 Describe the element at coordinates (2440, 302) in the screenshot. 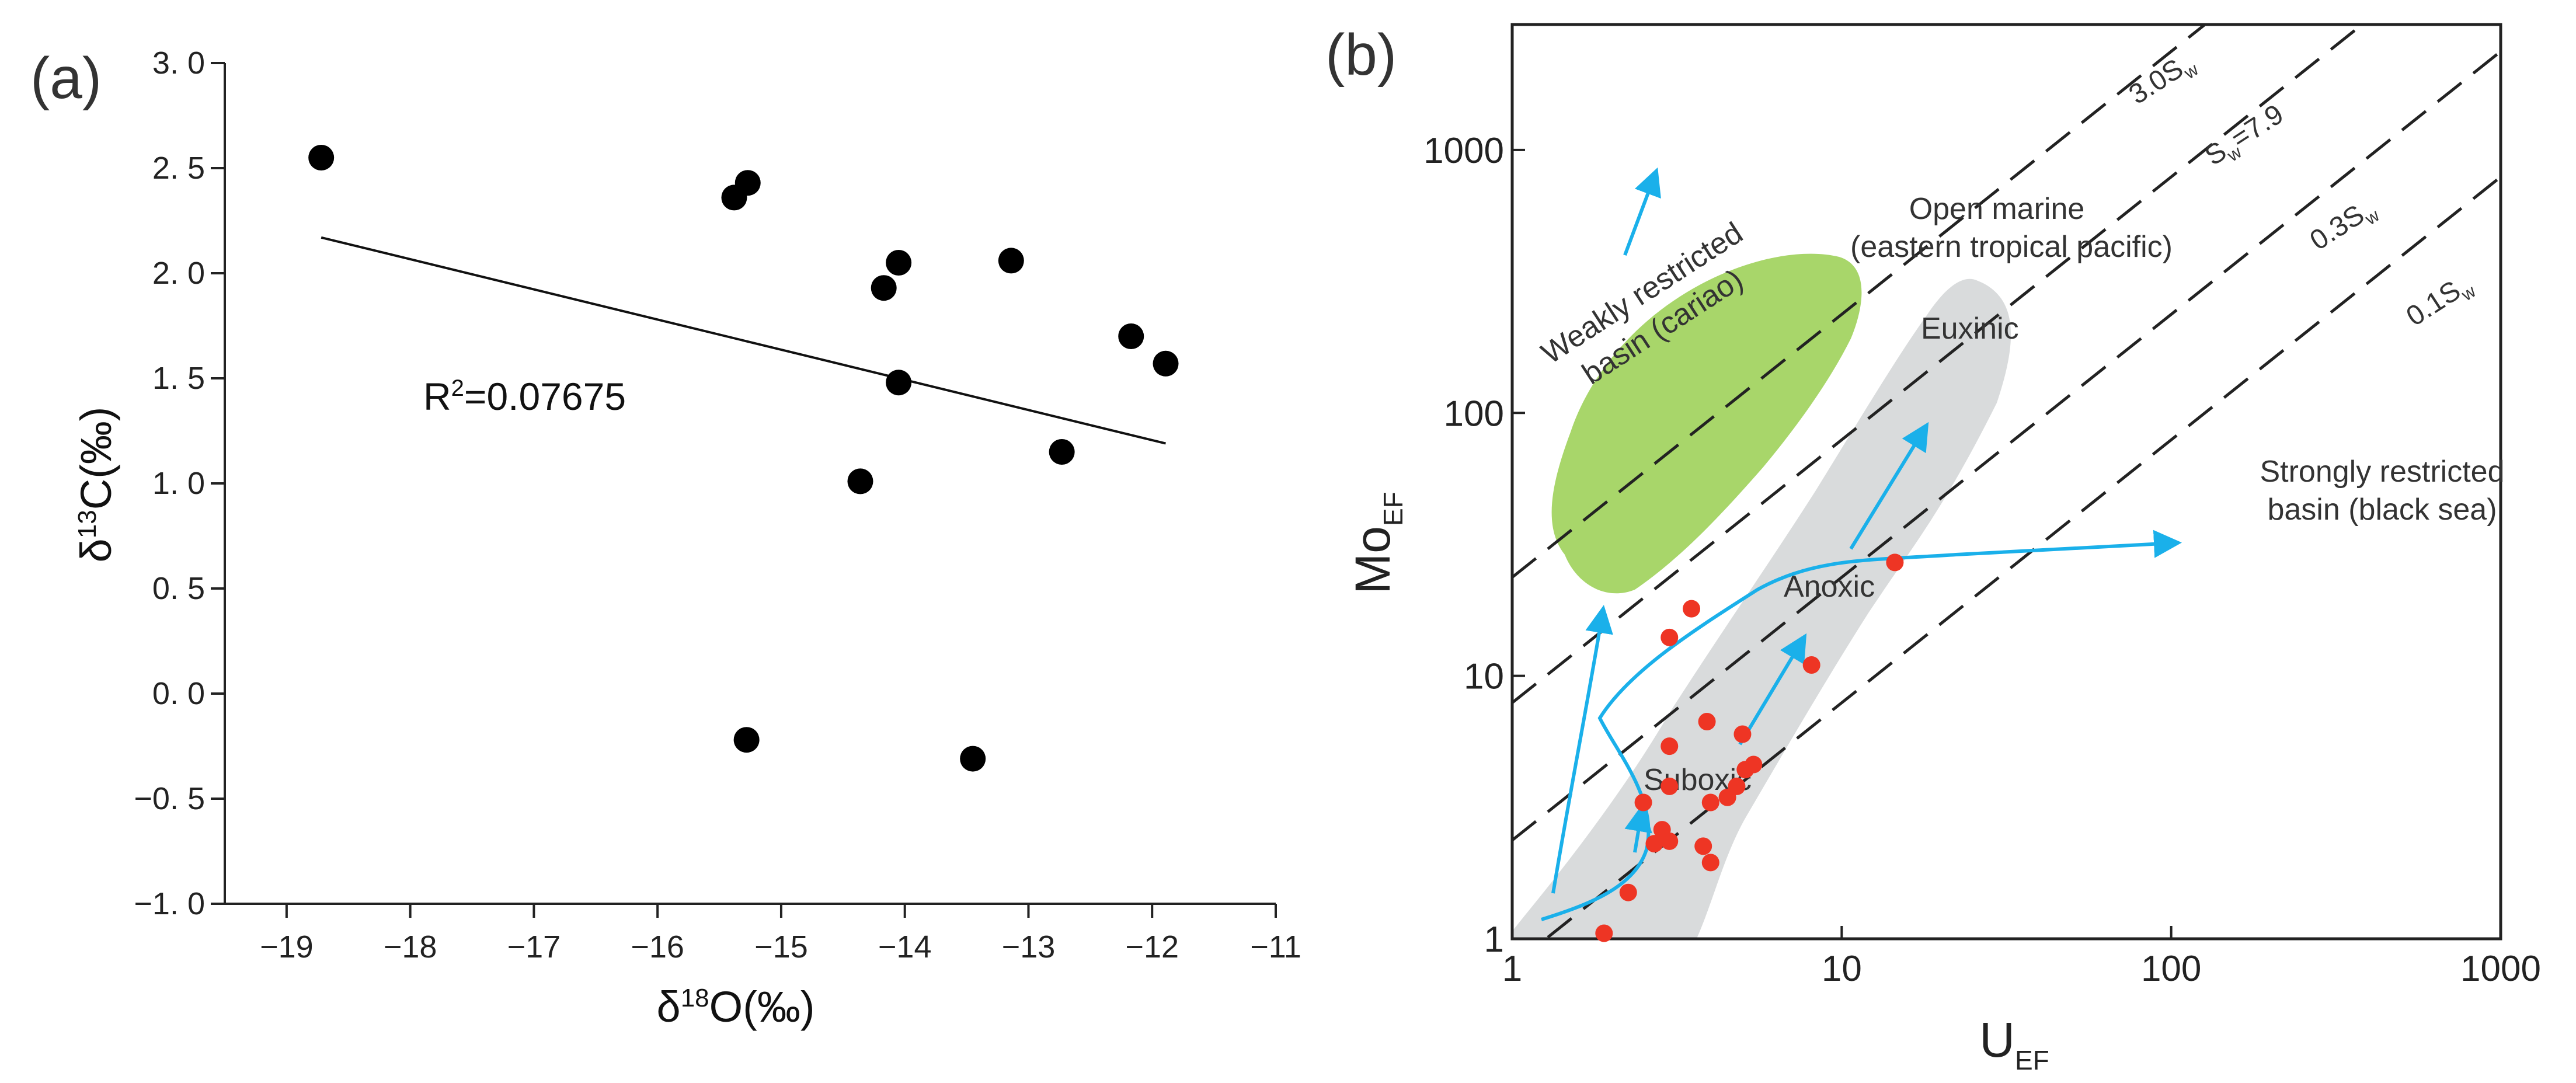

I see `ref-label-01sw: 0.1Sw` at that location.